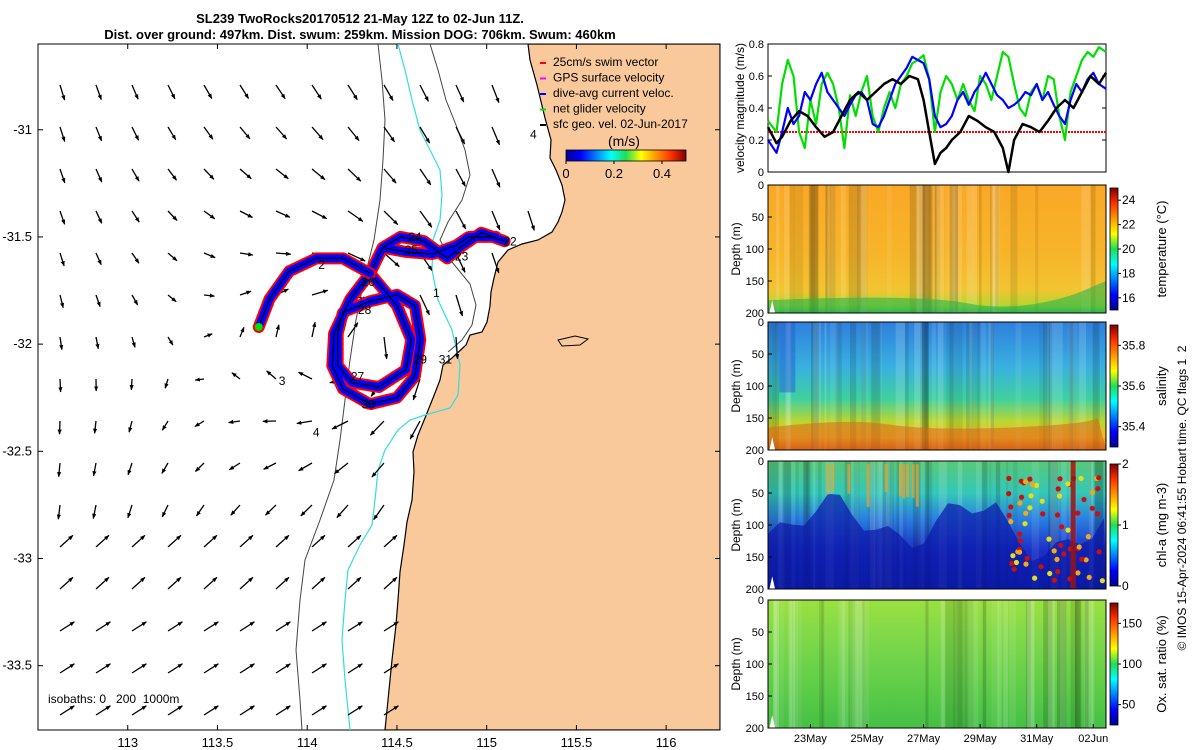 The width and height of the screenshot is (1200, 750). Describe the element at coordinates (772, 443) in the screenshot. I see `salinity-seafloor` at that location.